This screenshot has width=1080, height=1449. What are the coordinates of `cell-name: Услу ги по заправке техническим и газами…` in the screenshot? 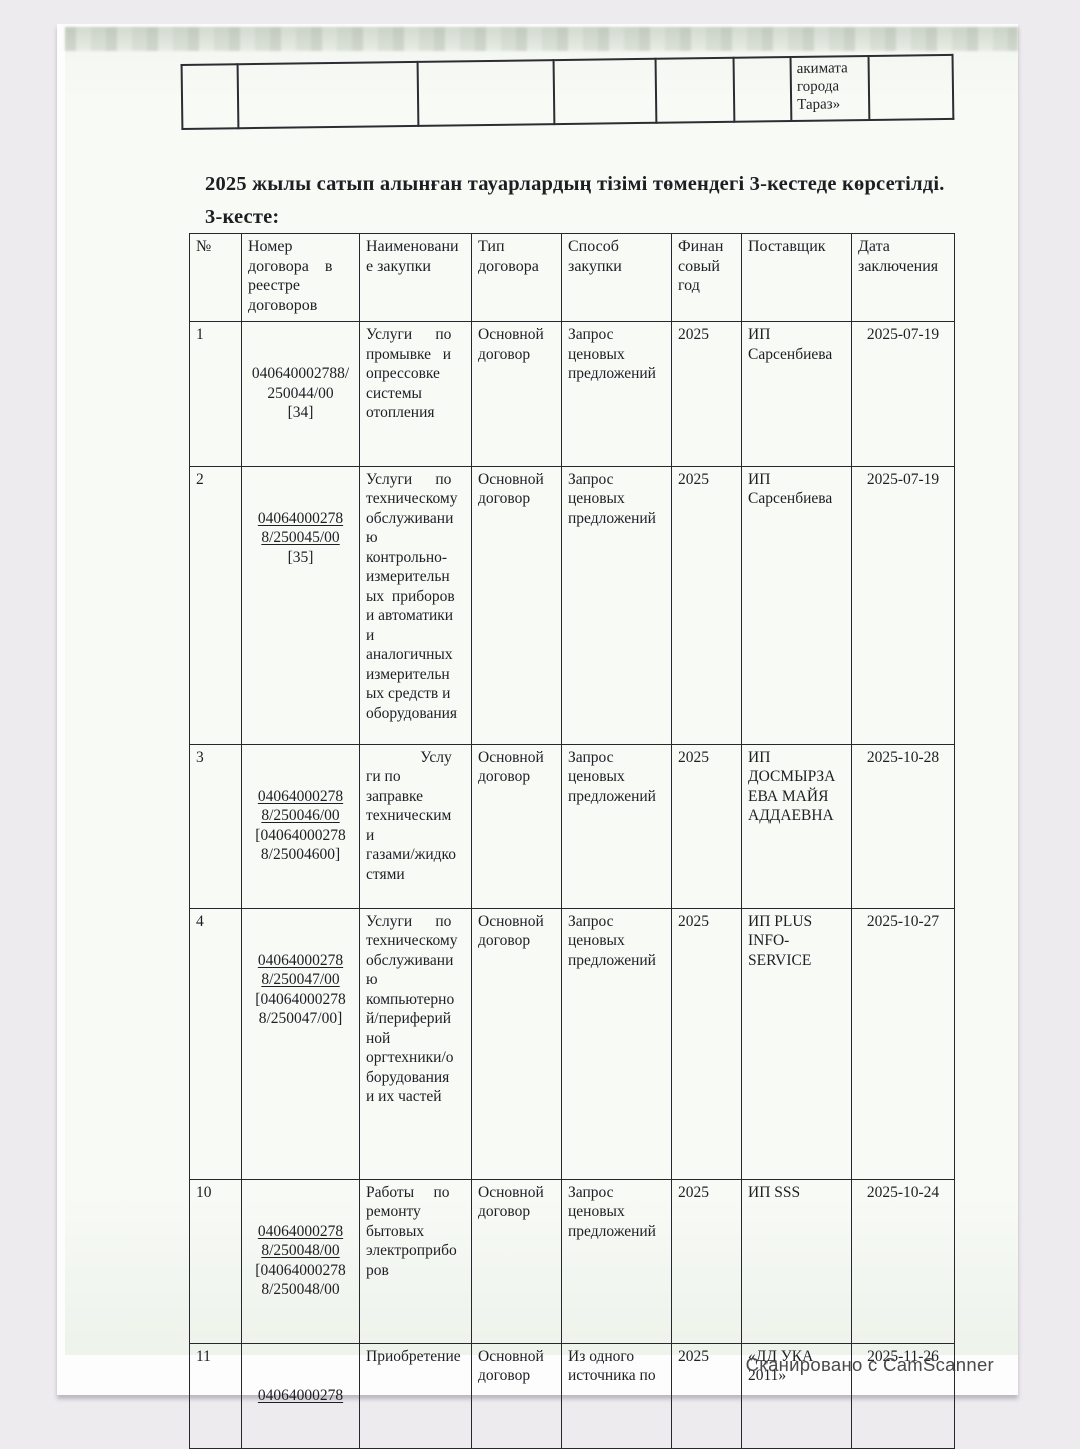 It's located at (415, 826).